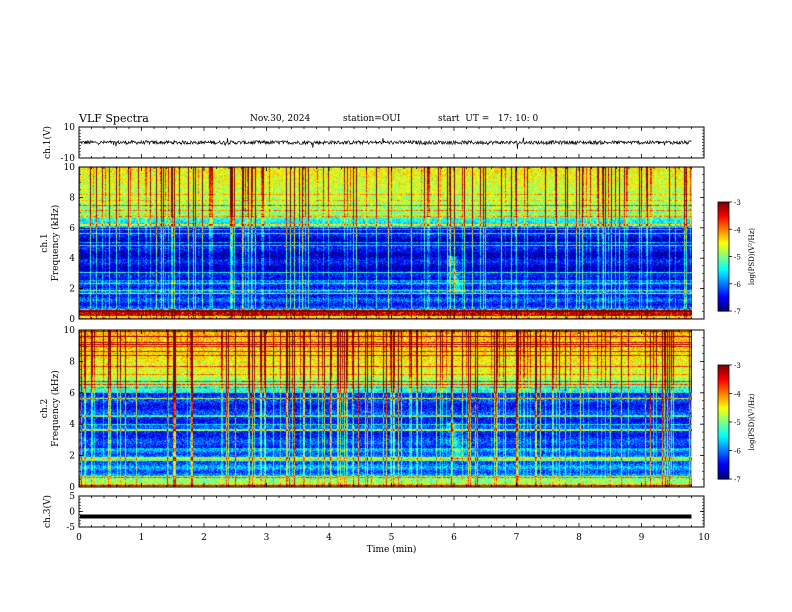 The image size is (792, 612). I want to click on x-tick-label: 3, so click(267, 538).